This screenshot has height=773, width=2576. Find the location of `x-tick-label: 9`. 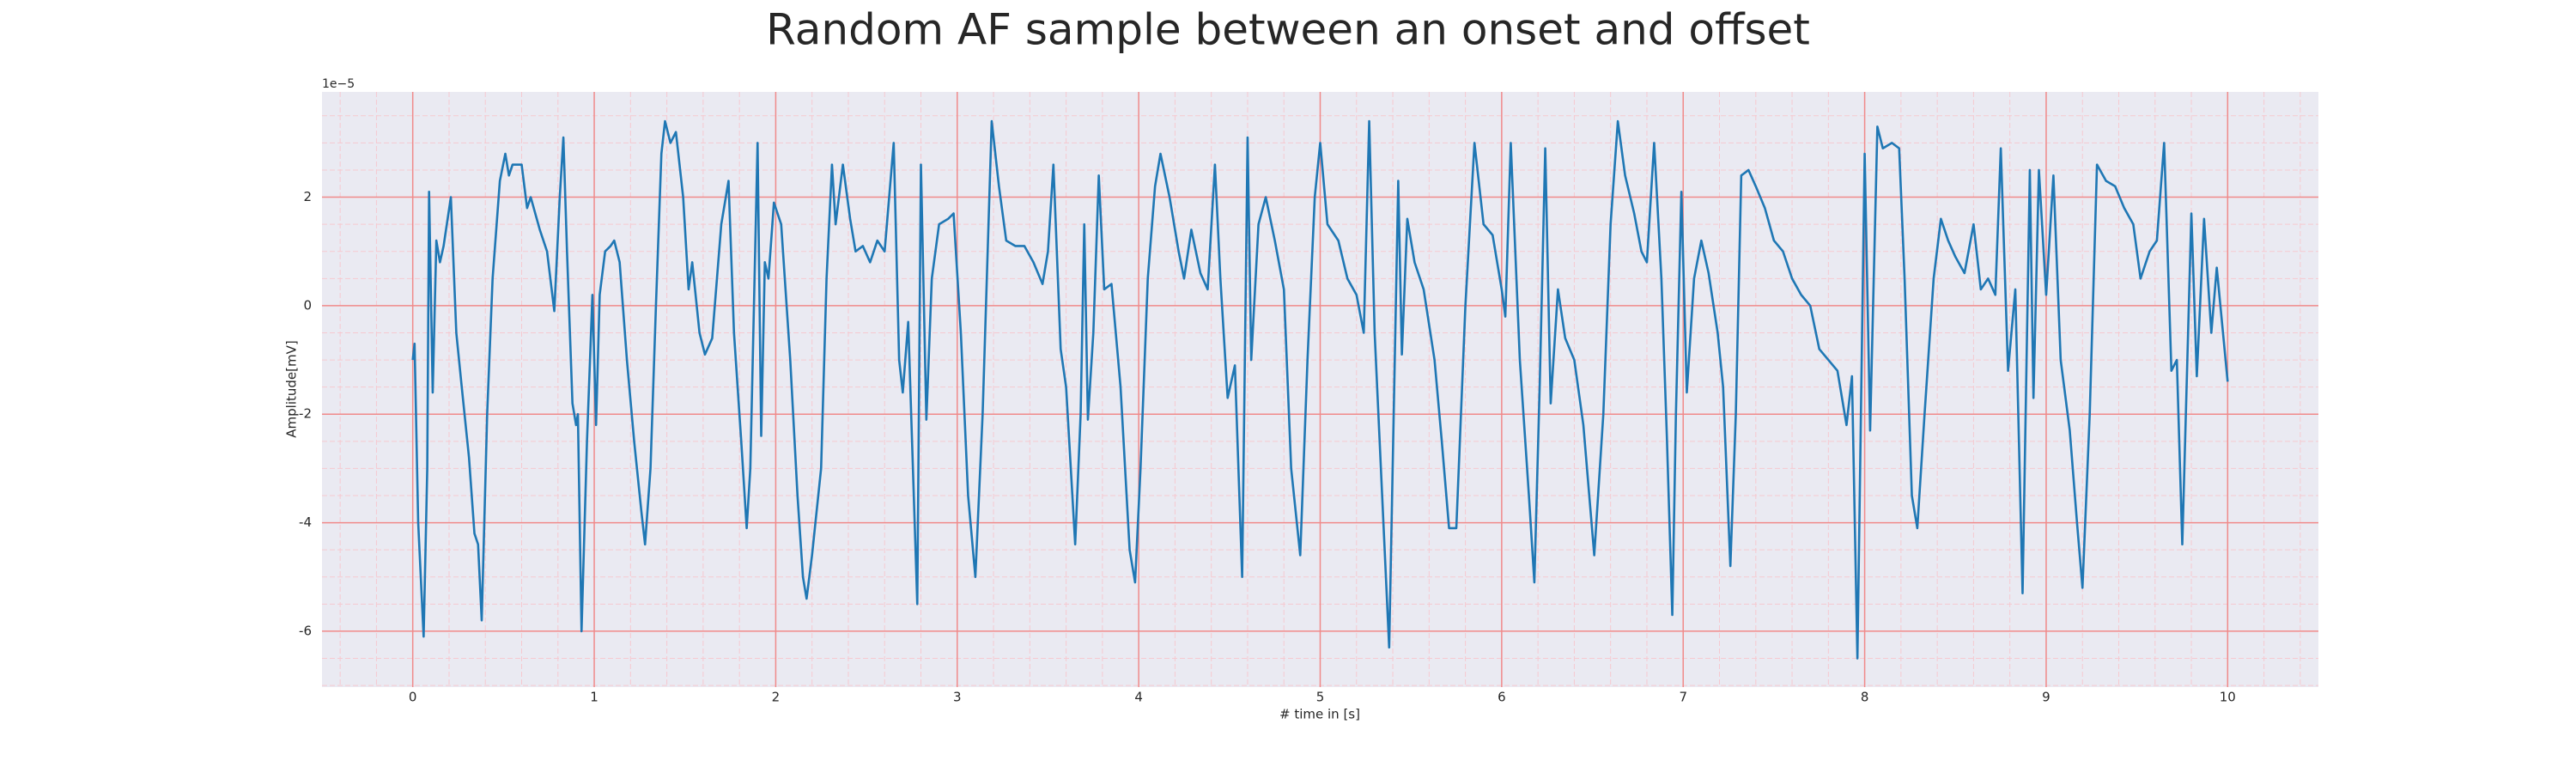

x-tick-label: 9 is located at coordinates (2046, 697).